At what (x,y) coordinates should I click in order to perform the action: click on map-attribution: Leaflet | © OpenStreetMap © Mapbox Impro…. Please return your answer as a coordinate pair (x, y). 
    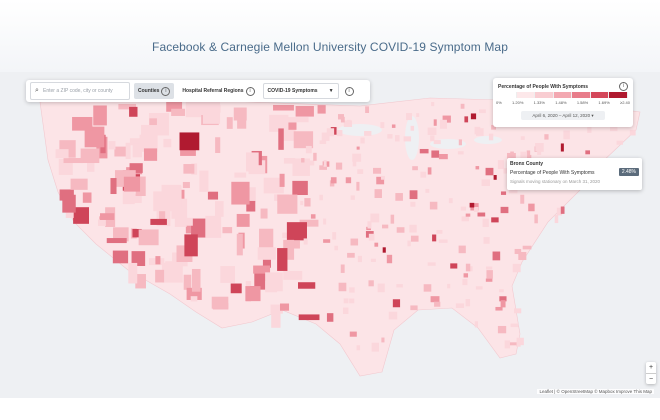
    Looking at the image, I should click on (595, 391).